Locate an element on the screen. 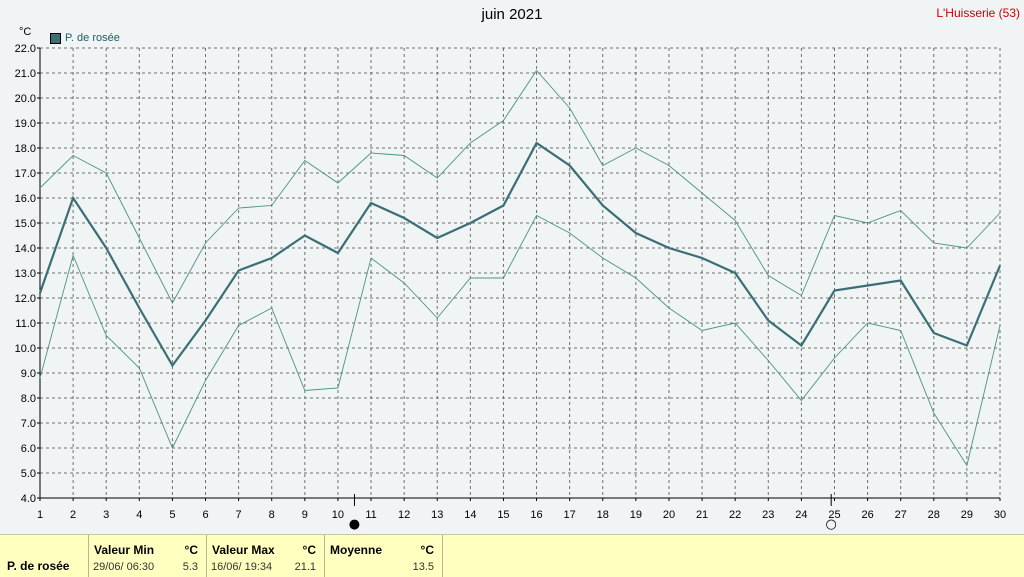  x-tick-label: 23 is located at coordinates (768, 515).